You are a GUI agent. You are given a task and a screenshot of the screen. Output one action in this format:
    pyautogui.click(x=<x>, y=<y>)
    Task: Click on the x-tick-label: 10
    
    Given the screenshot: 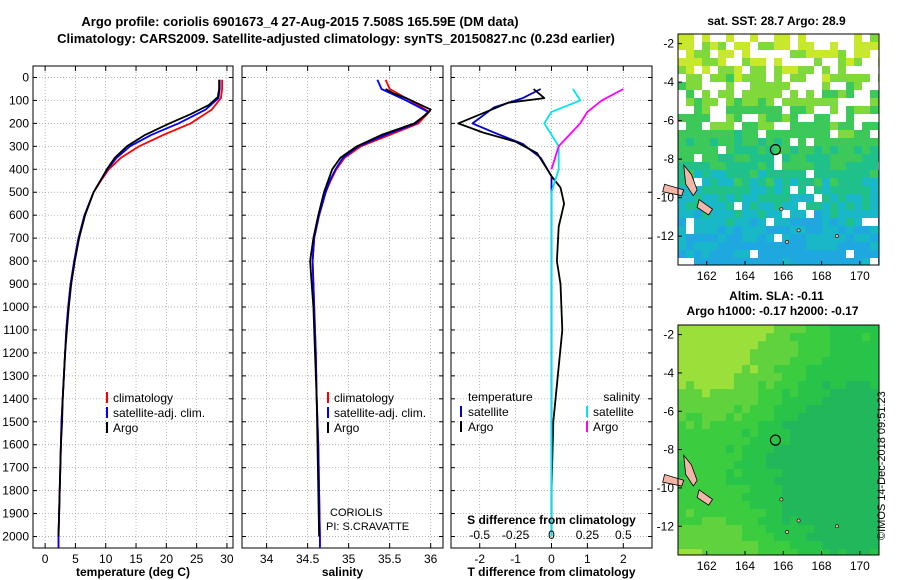 What is the action you would take?
    pyautogui.click(x=106, y=559)
    